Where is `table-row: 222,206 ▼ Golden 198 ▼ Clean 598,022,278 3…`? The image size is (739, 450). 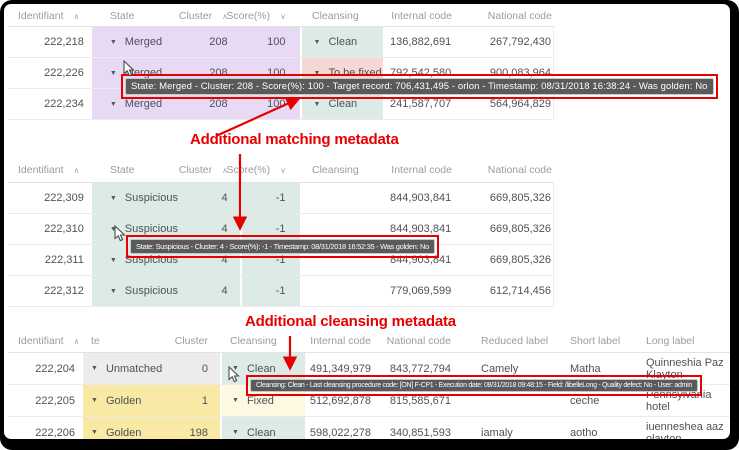
table-row: 222,206 ▼ Golden 198 ▼ Clean 598,022,278 3… is located at coordinates (369, 428).